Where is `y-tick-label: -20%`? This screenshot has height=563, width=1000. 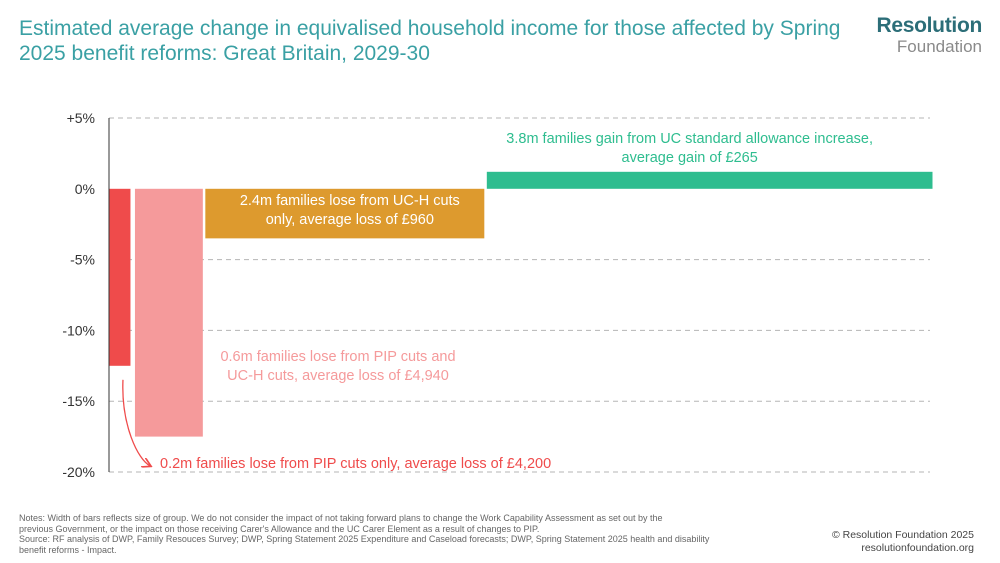 y-tick-label: -20% is located at coordinates (78, 472).